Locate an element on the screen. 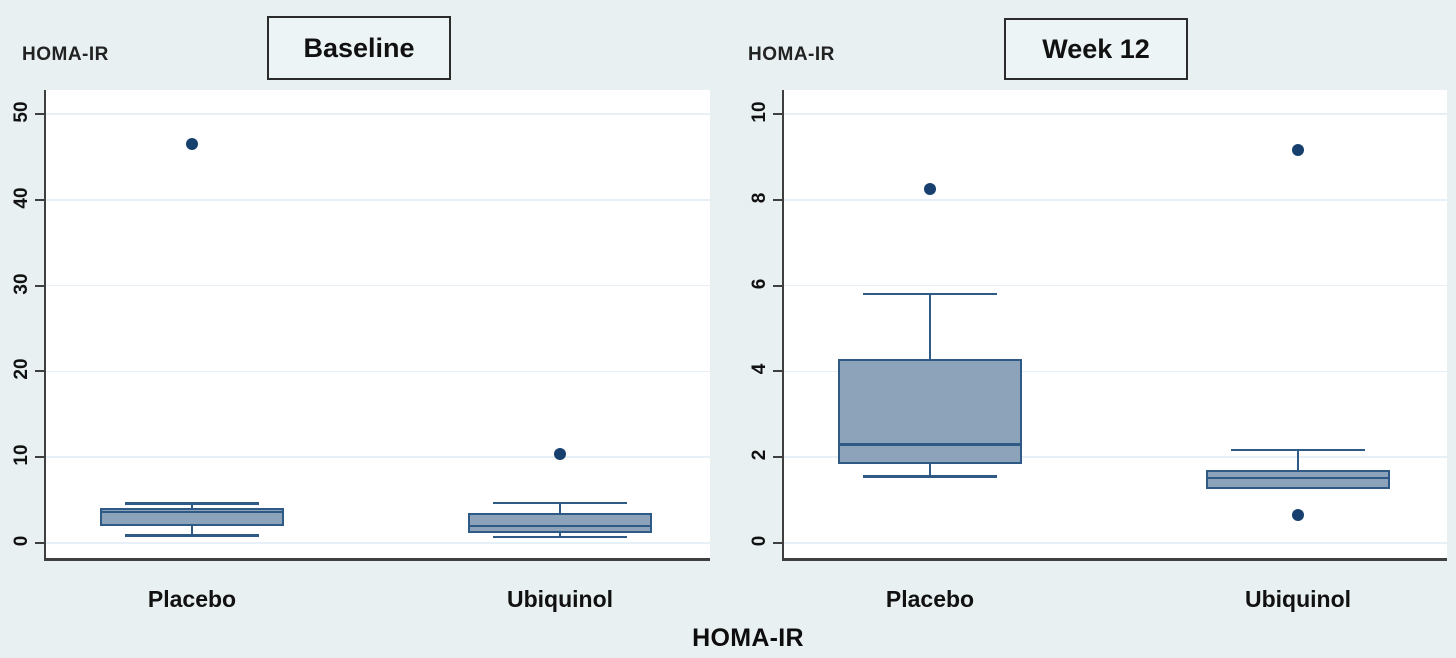  y-tick-label-40: 40 is located at coordinates (21, 198).